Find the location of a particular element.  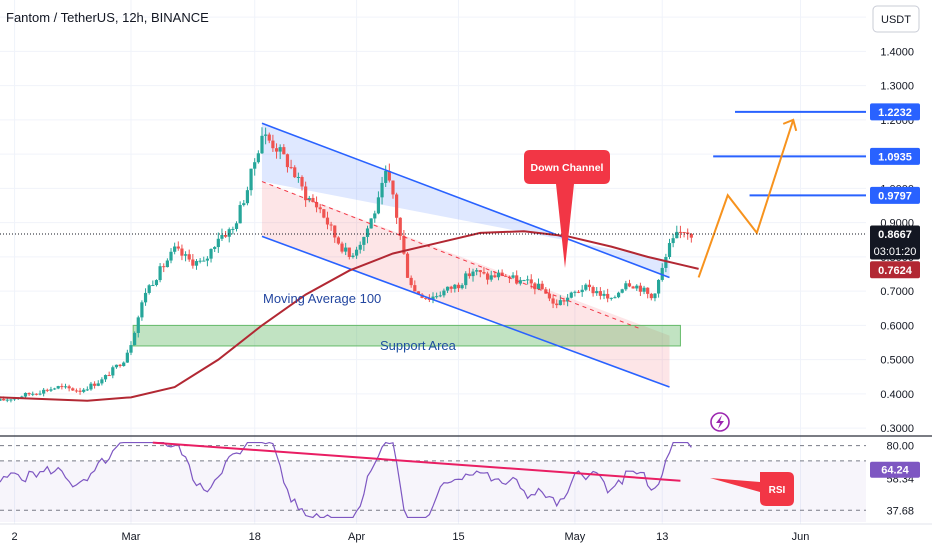

currency-button: USDT is located at coordinates (896, 19).